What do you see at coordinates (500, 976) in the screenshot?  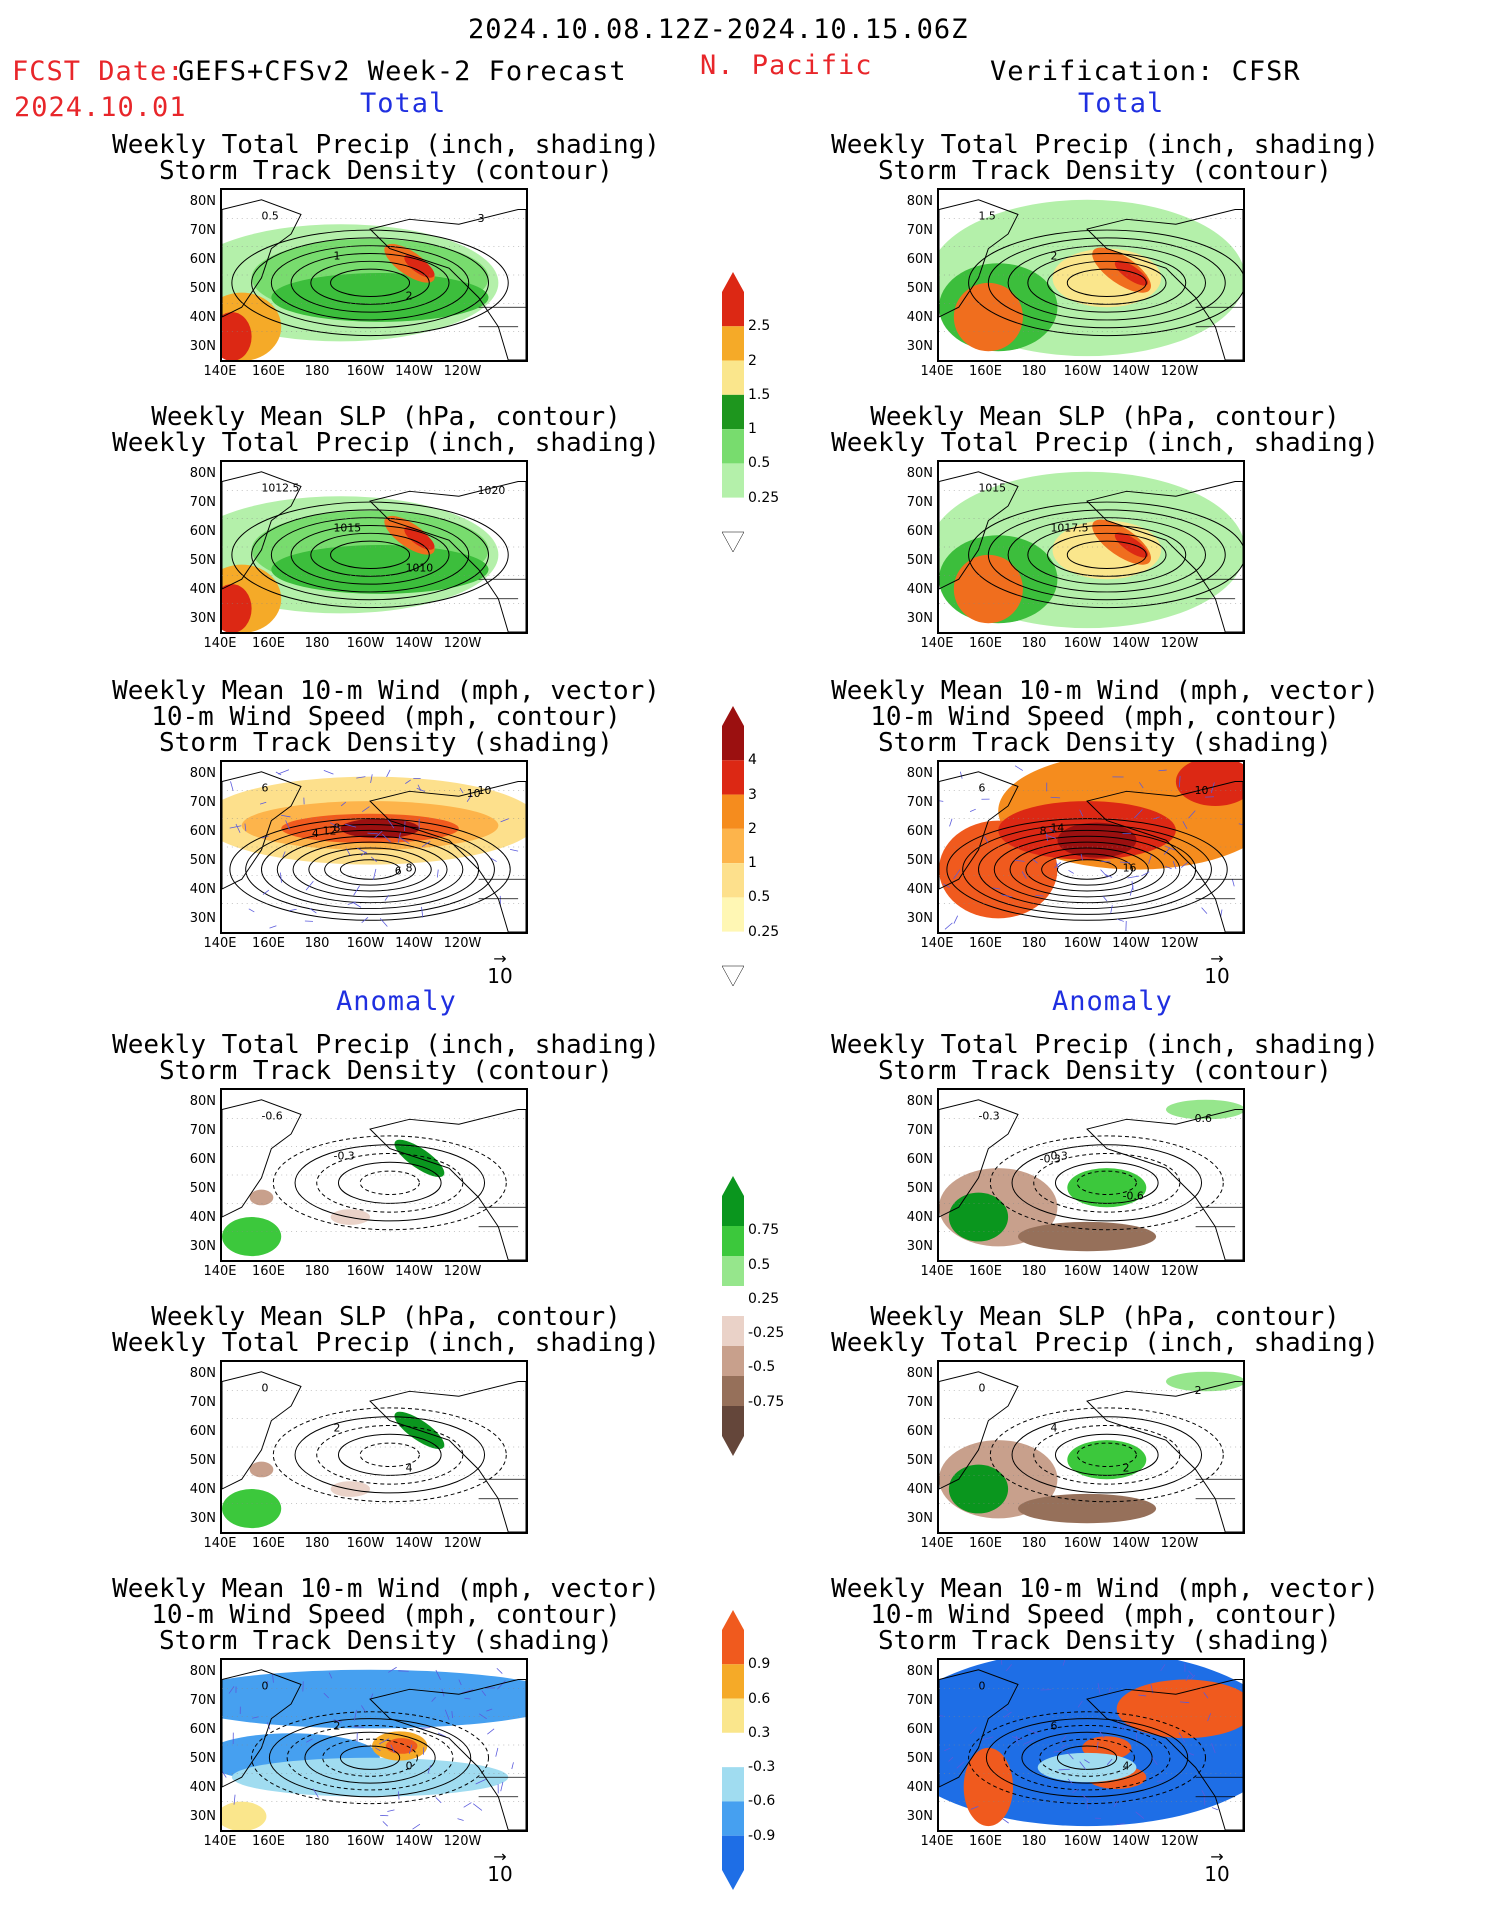 I see `vector-reference-value: 10` at bounding box center [500, 976].